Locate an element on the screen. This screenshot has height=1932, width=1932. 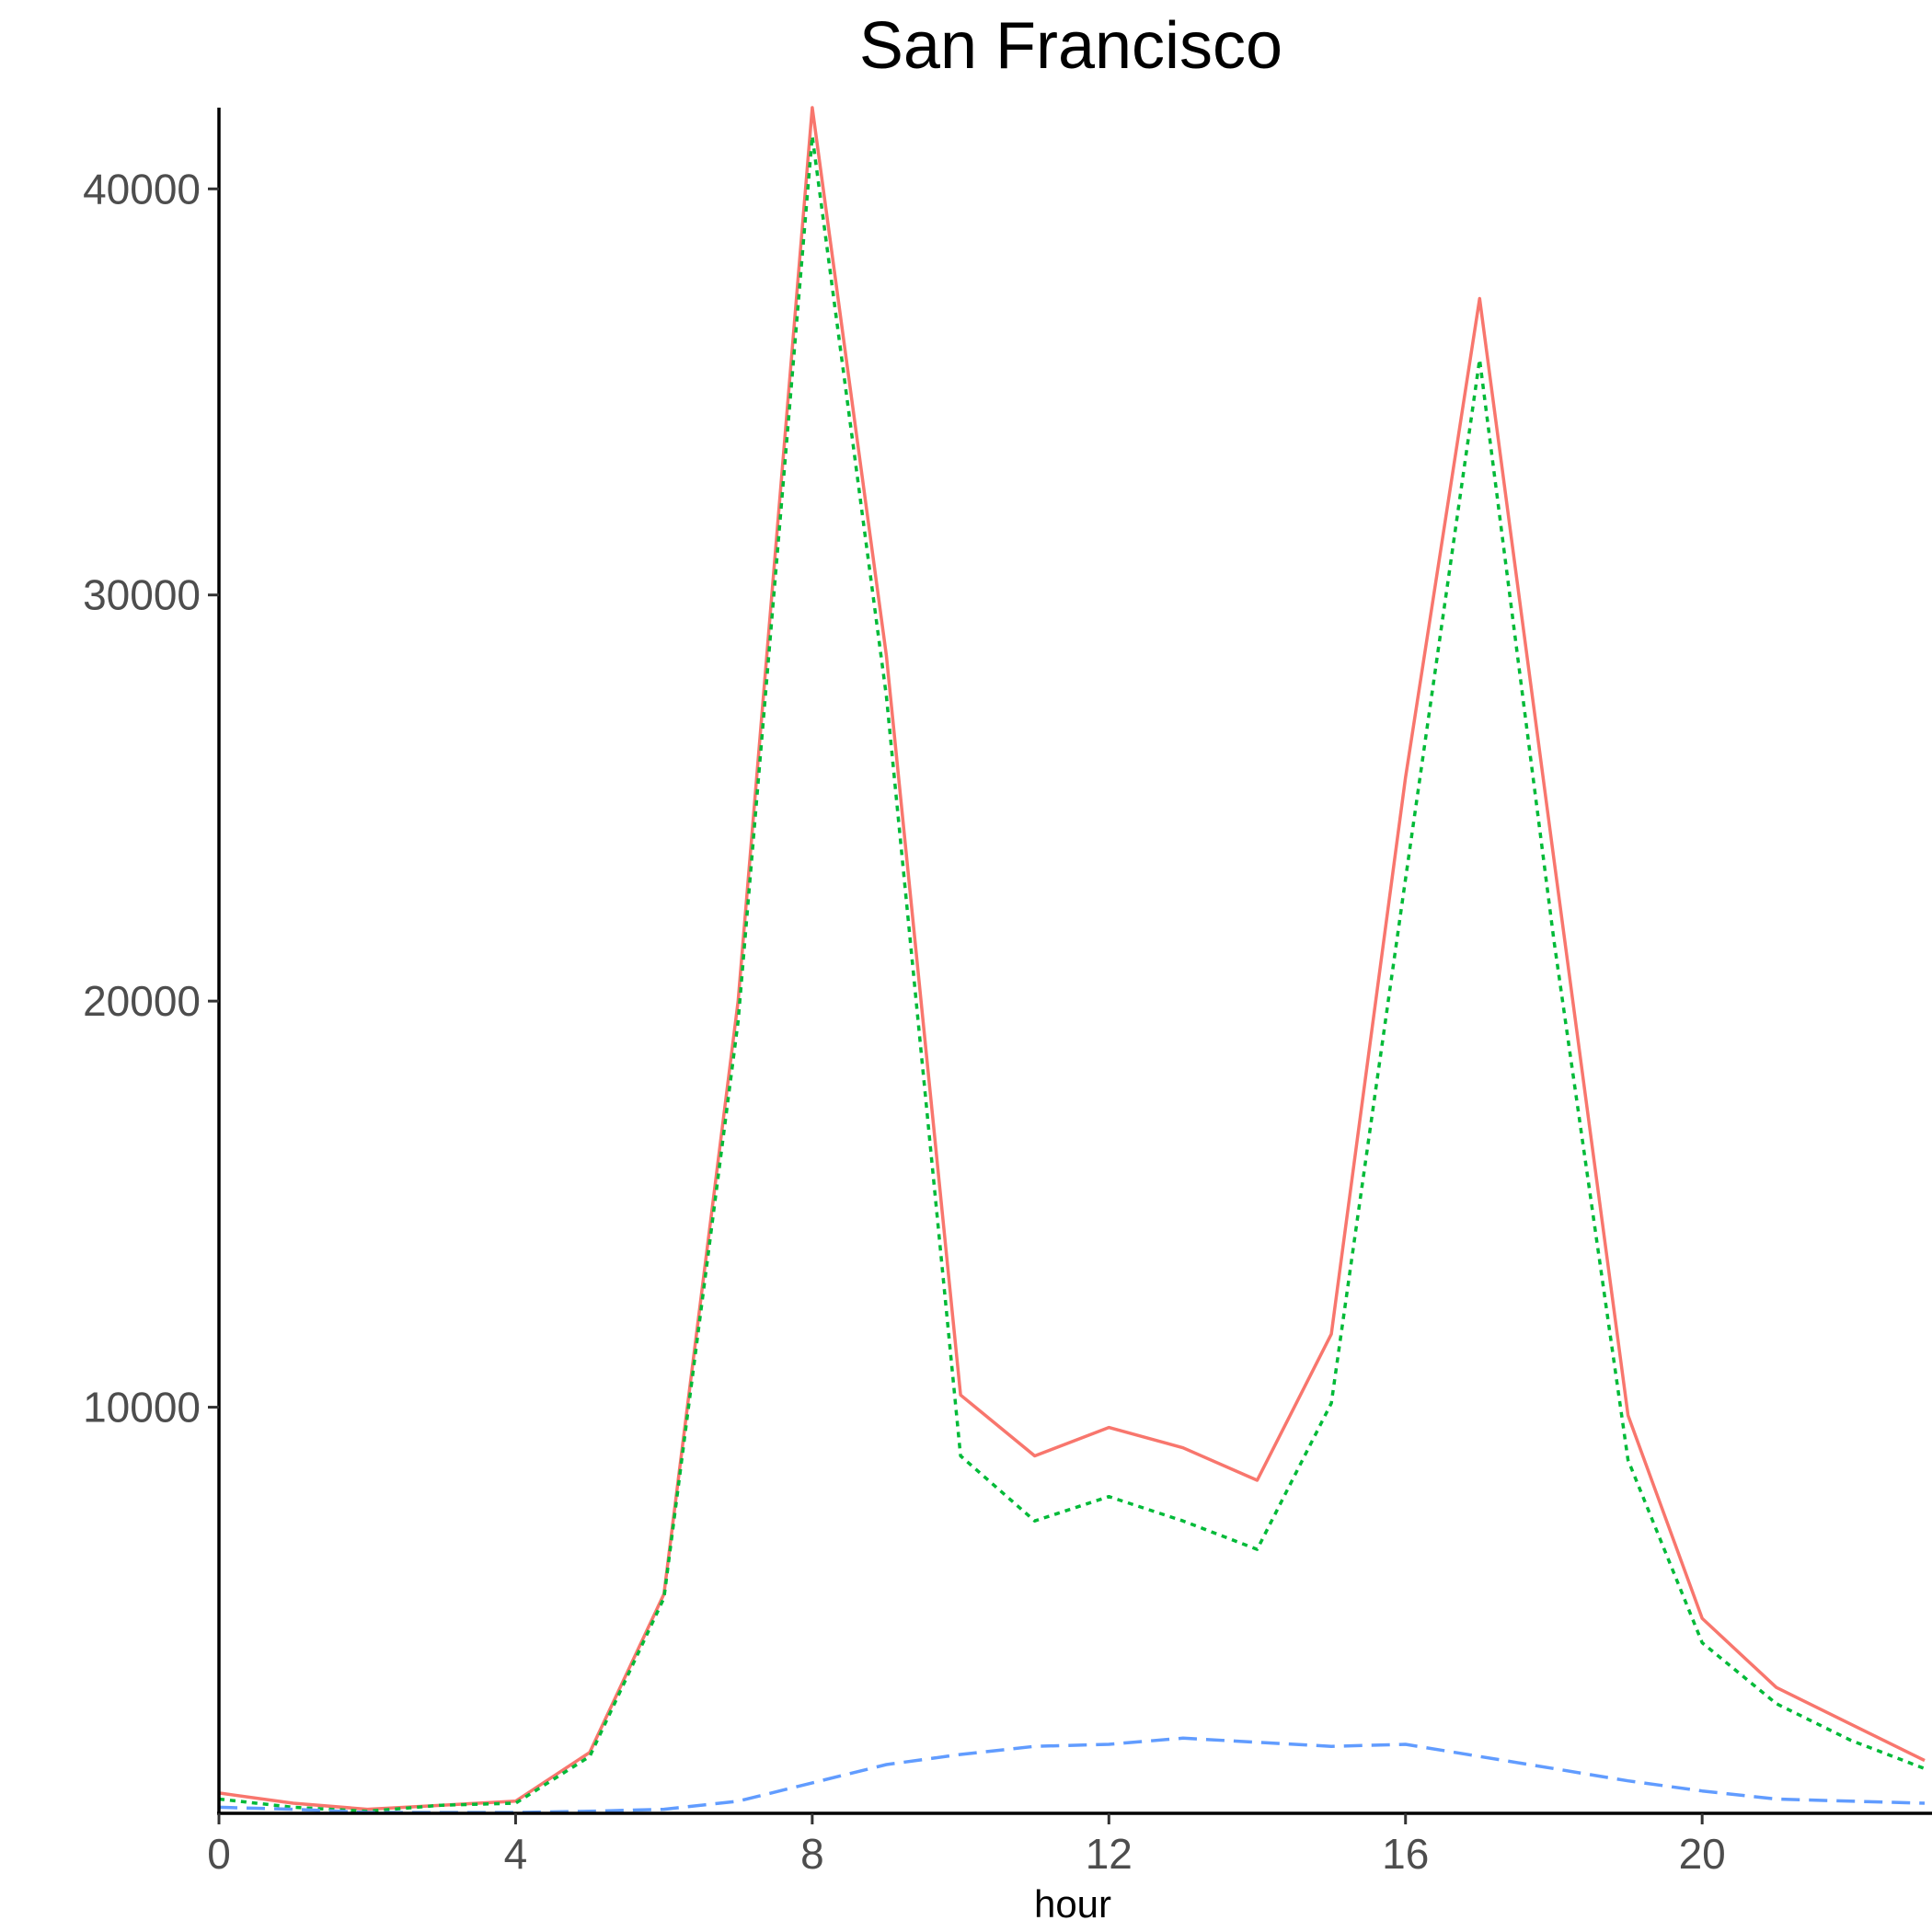
y-axis-ticks: 10000 20000 30000 40000 is located at coordinates (151, 798).